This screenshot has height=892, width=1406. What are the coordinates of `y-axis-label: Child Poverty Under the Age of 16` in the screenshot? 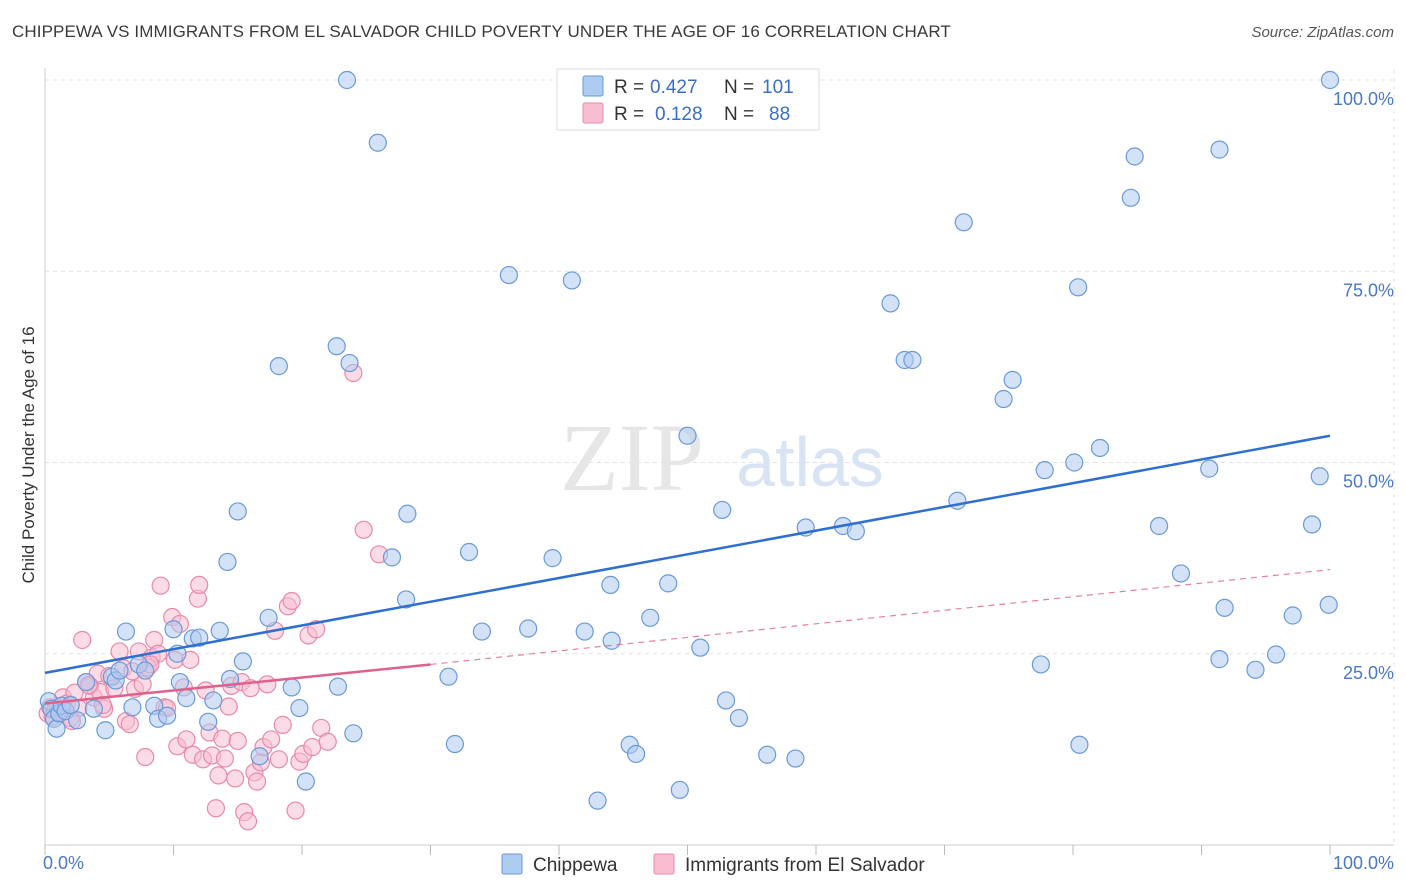 It's located at (28, 454).